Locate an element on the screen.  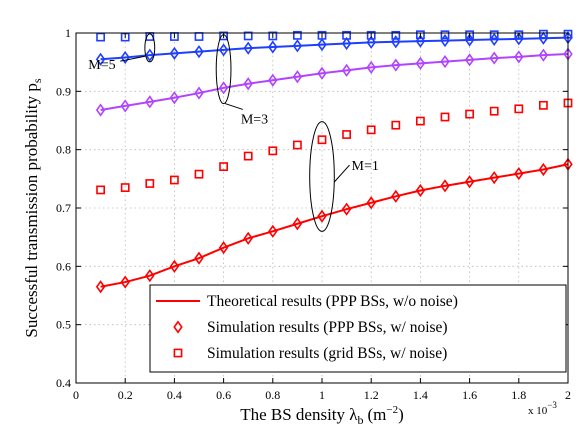
x-tick-label: 1.6 is located at coordinates (469, 395).